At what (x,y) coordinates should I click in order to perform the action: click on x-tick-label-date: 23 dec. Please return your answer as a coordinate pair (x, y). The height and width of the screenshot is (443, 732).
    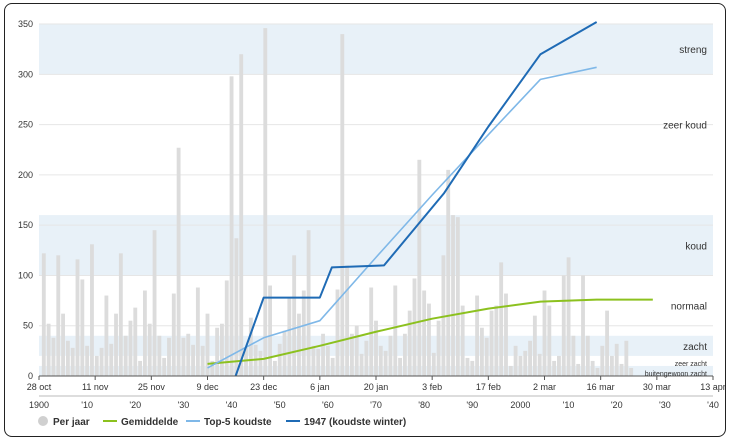
    Looking at the image, I should click on (264, 387).